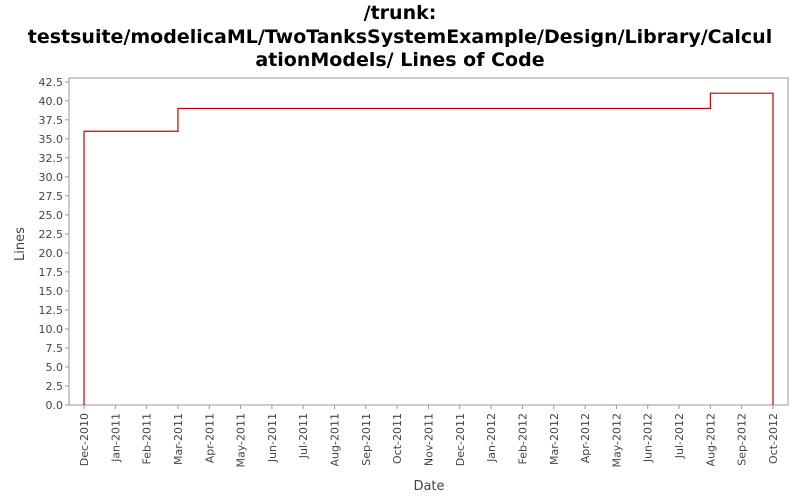 The image size is (800, 504). What do you see at coordinates (616, 440) in the screenshot?
I see `x-tick-label: May-2012` at bounding box center [616, 440].